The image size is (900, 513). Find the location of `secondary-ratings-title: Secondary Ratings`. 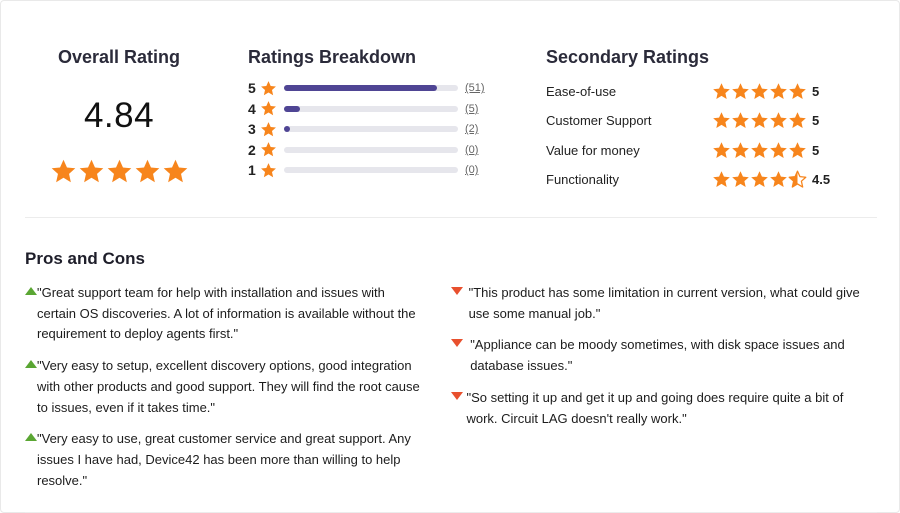

secondary-ratings-title: Secondary Ratings is located at coordinates (628, 57).